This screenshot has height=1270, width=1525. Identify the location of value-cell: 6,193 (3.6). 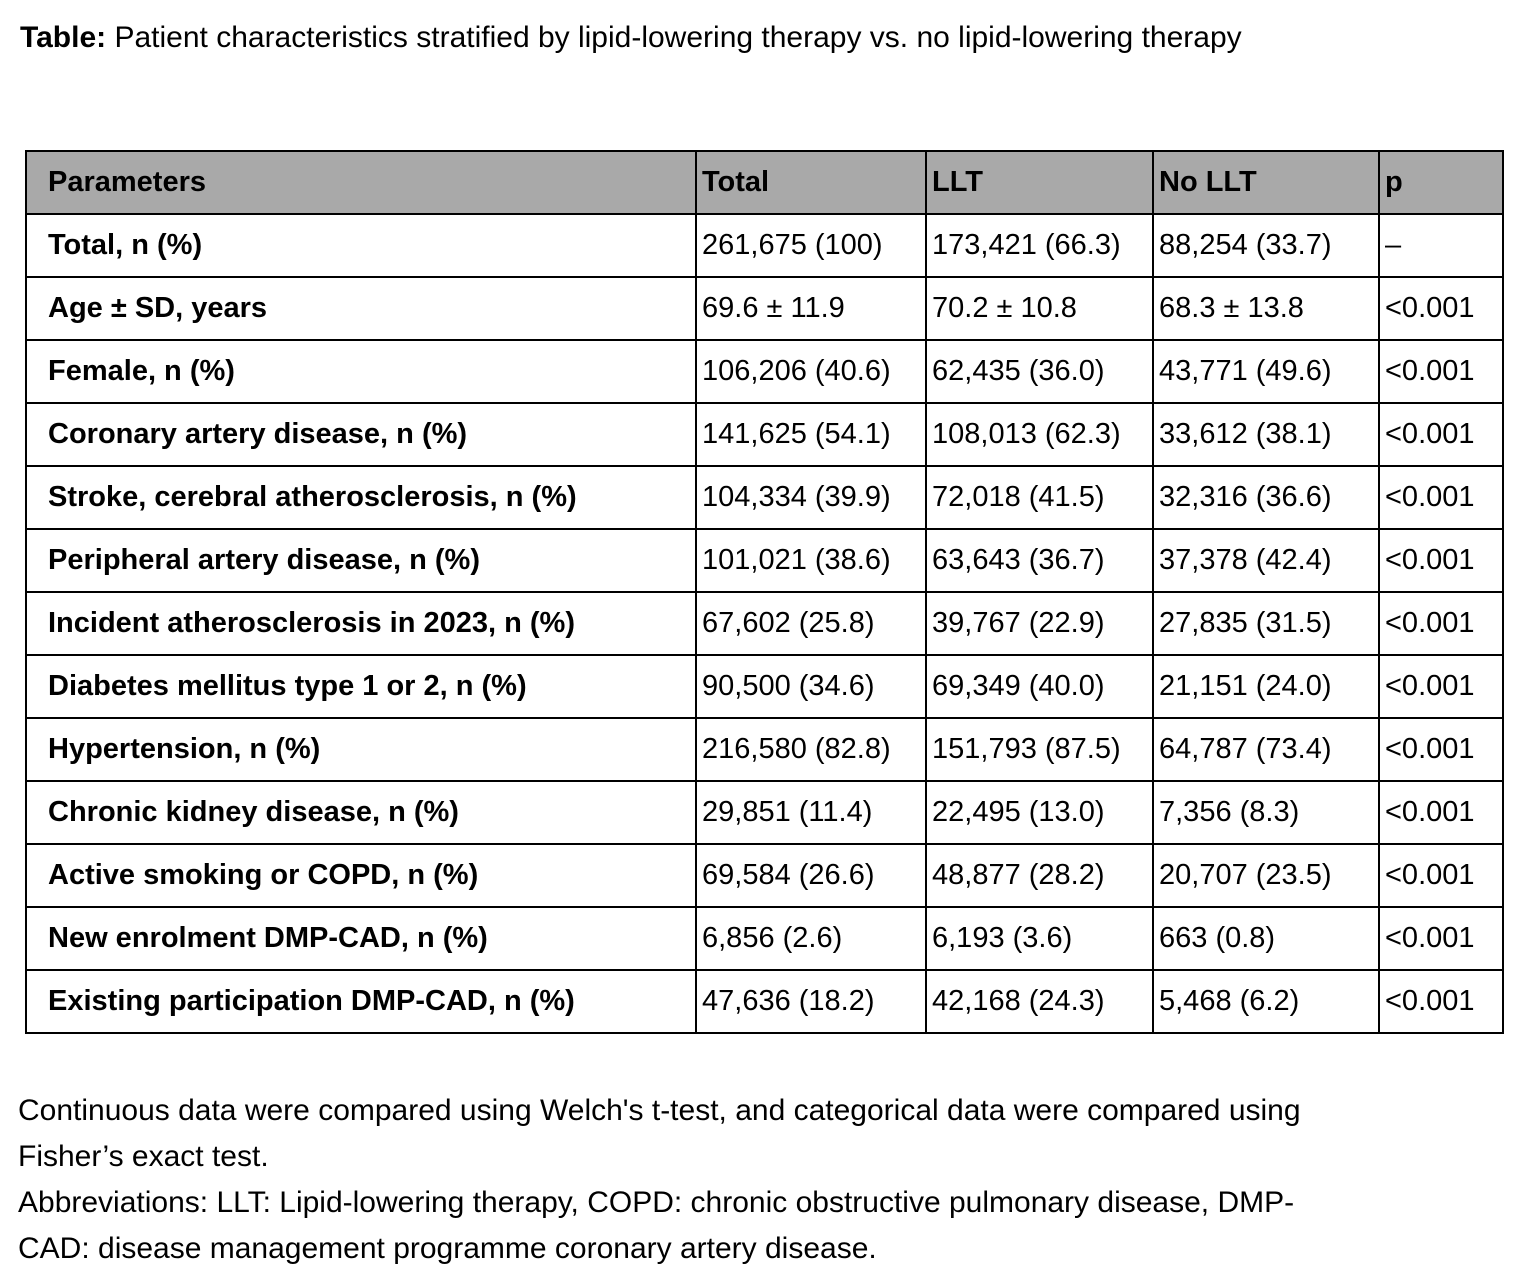
(1039, 938).